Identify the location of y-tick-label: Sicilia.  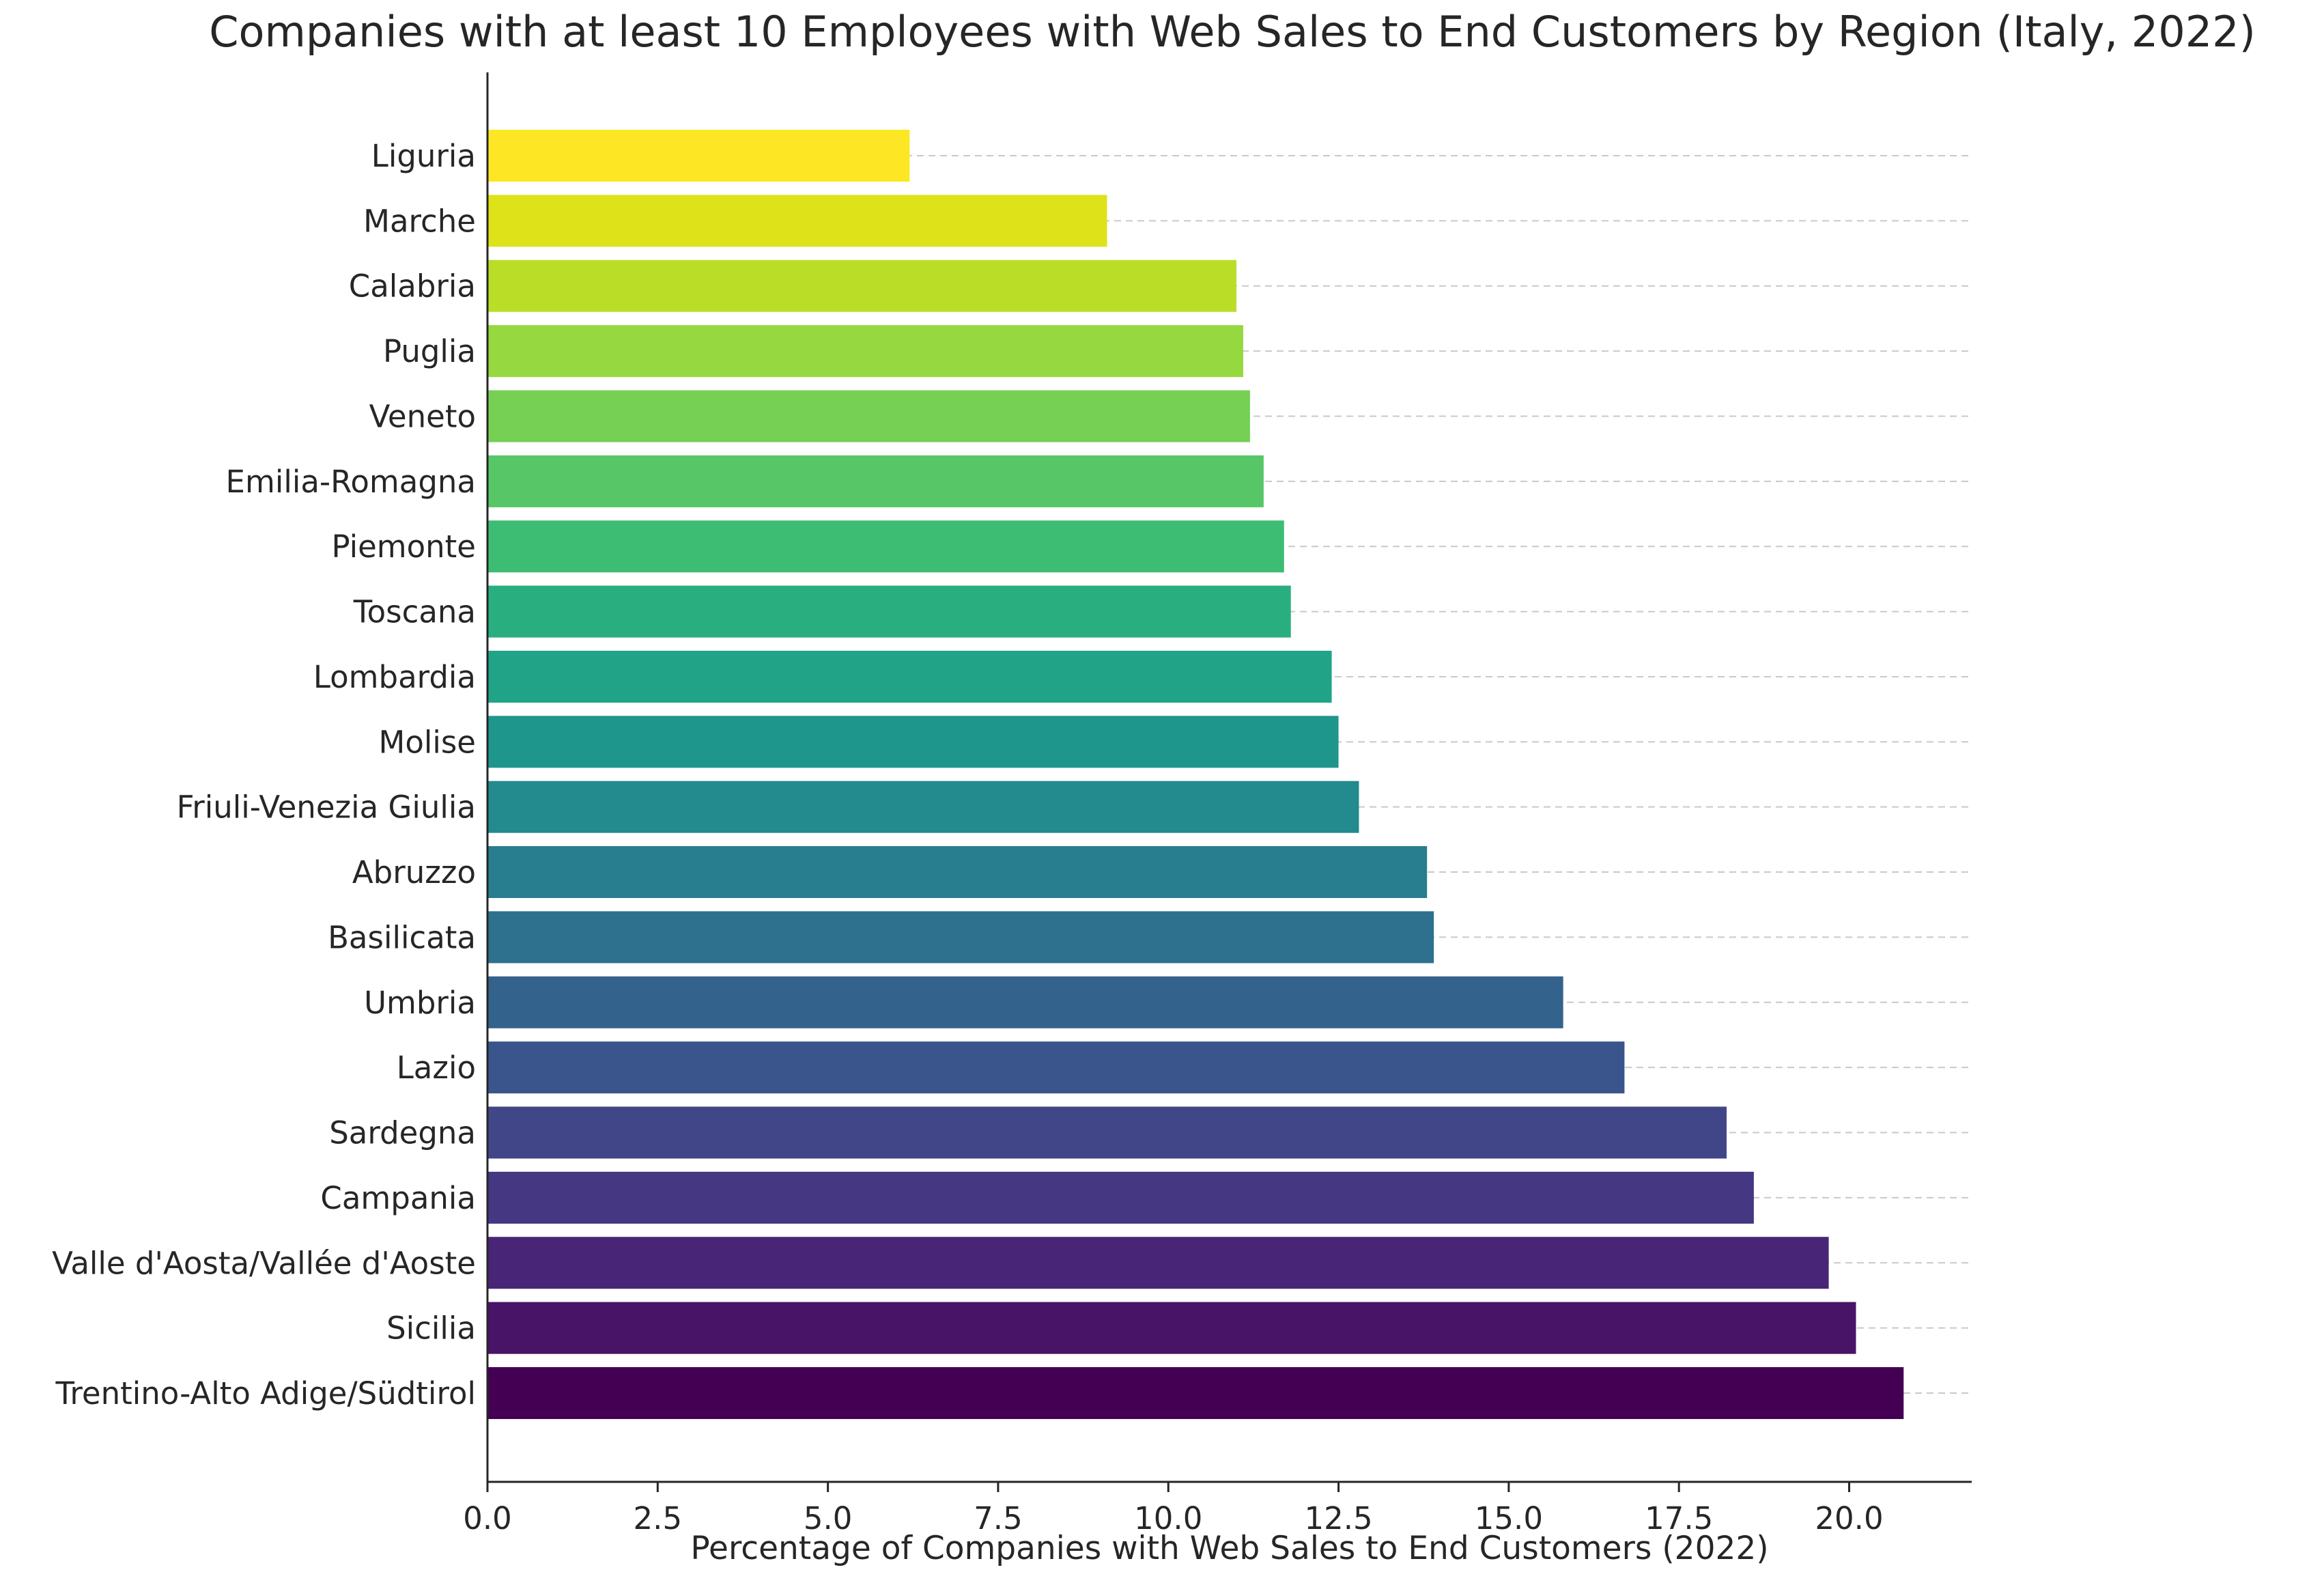
(431, 1328).